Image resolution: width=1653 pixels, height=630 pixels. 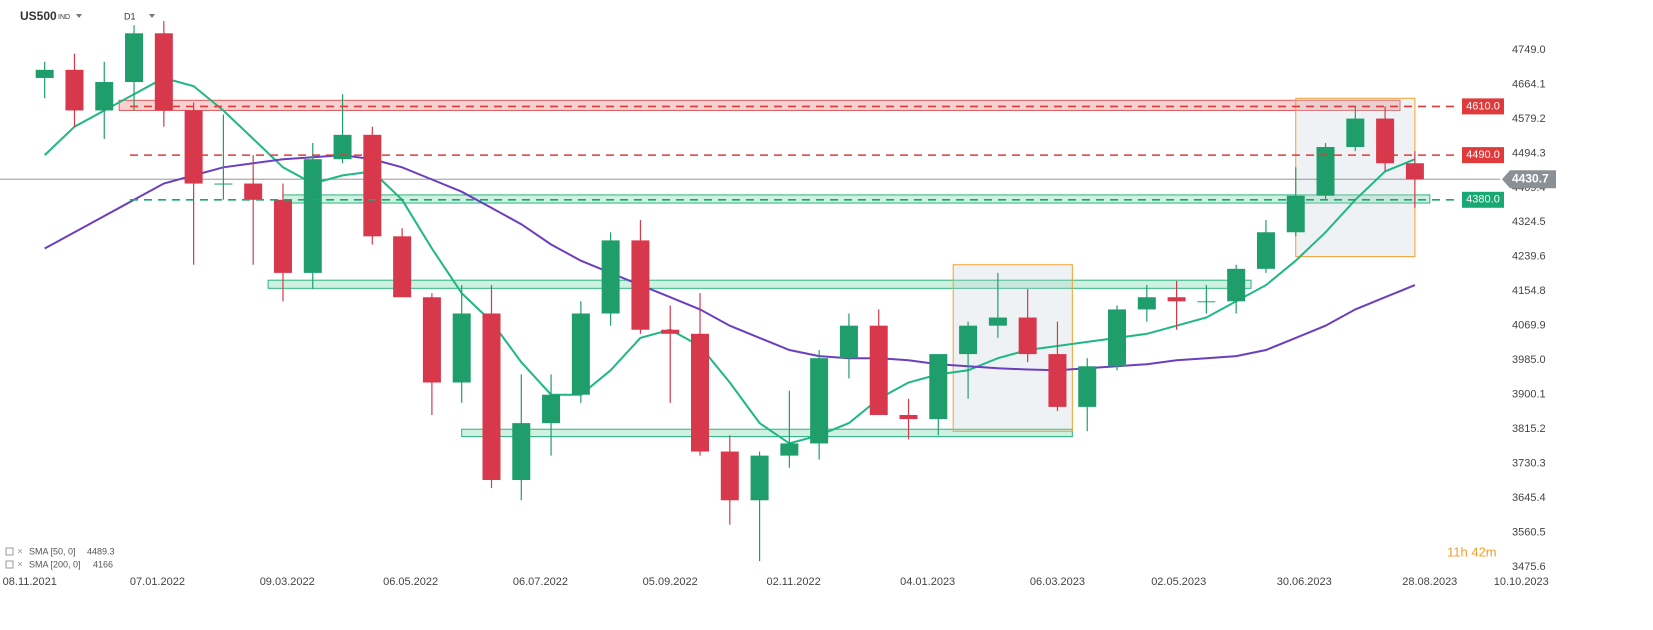 I want to click on x-tick-label: 04.01.2023, so click(x=927, y=582).